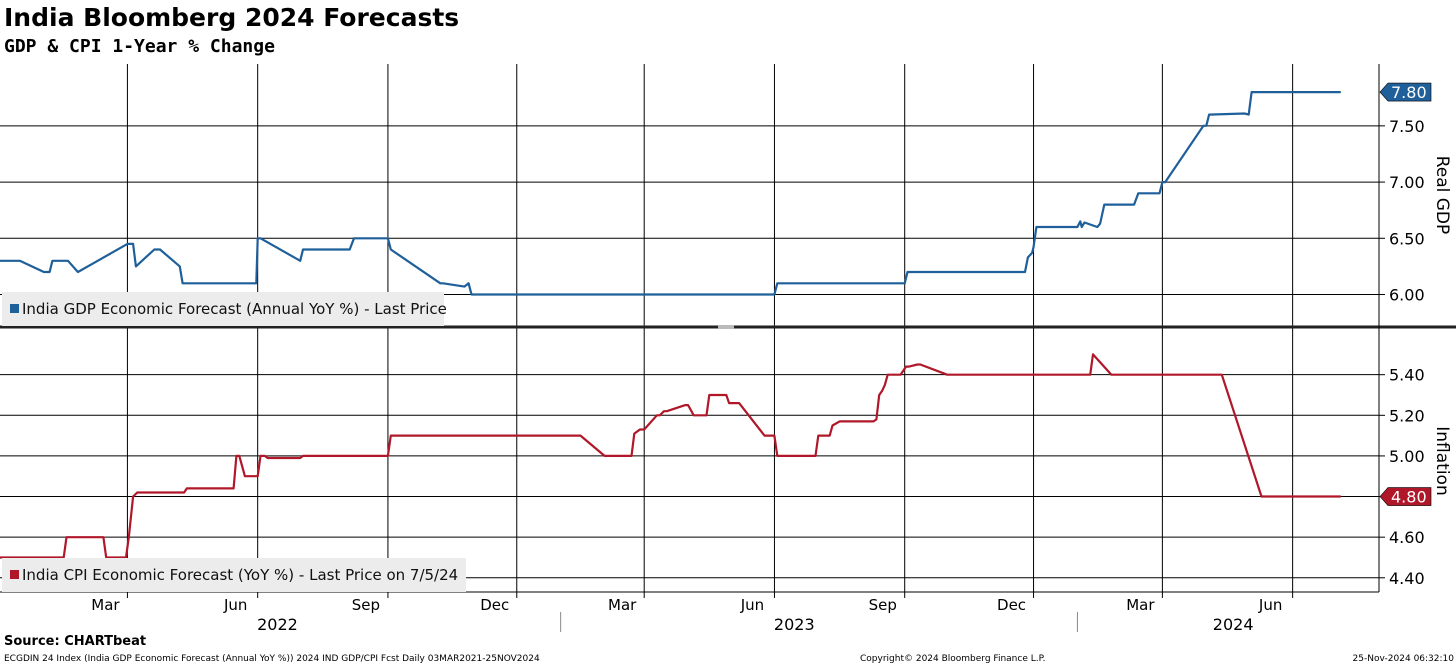 The image size is (1456, 666). Describe the element at coordinates (794, 624) in the screenshot. I see `x-year-label: 2023` at that location.